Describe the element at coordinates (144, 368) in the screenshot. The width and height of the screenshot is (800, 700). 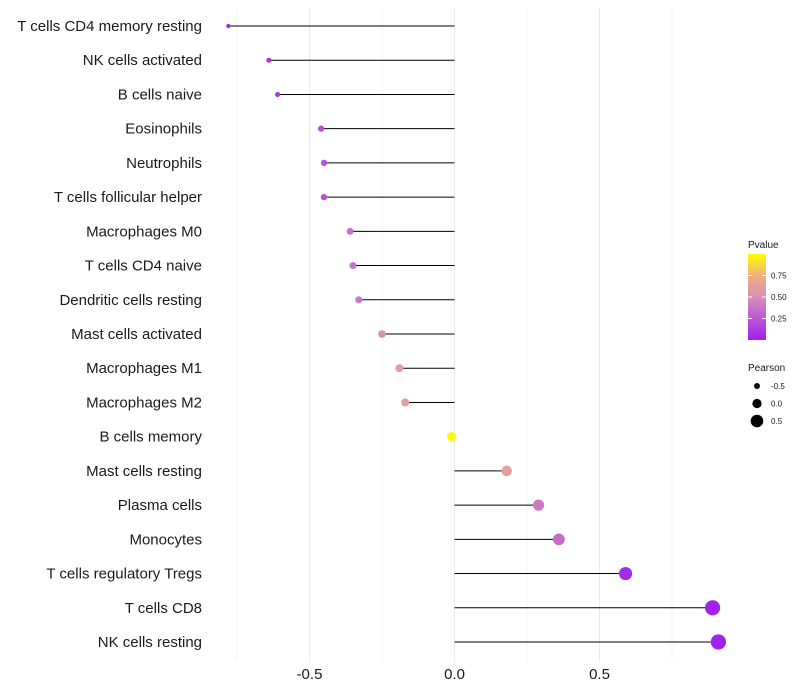
I see `y-label-10: Macrophages M1` at that location.